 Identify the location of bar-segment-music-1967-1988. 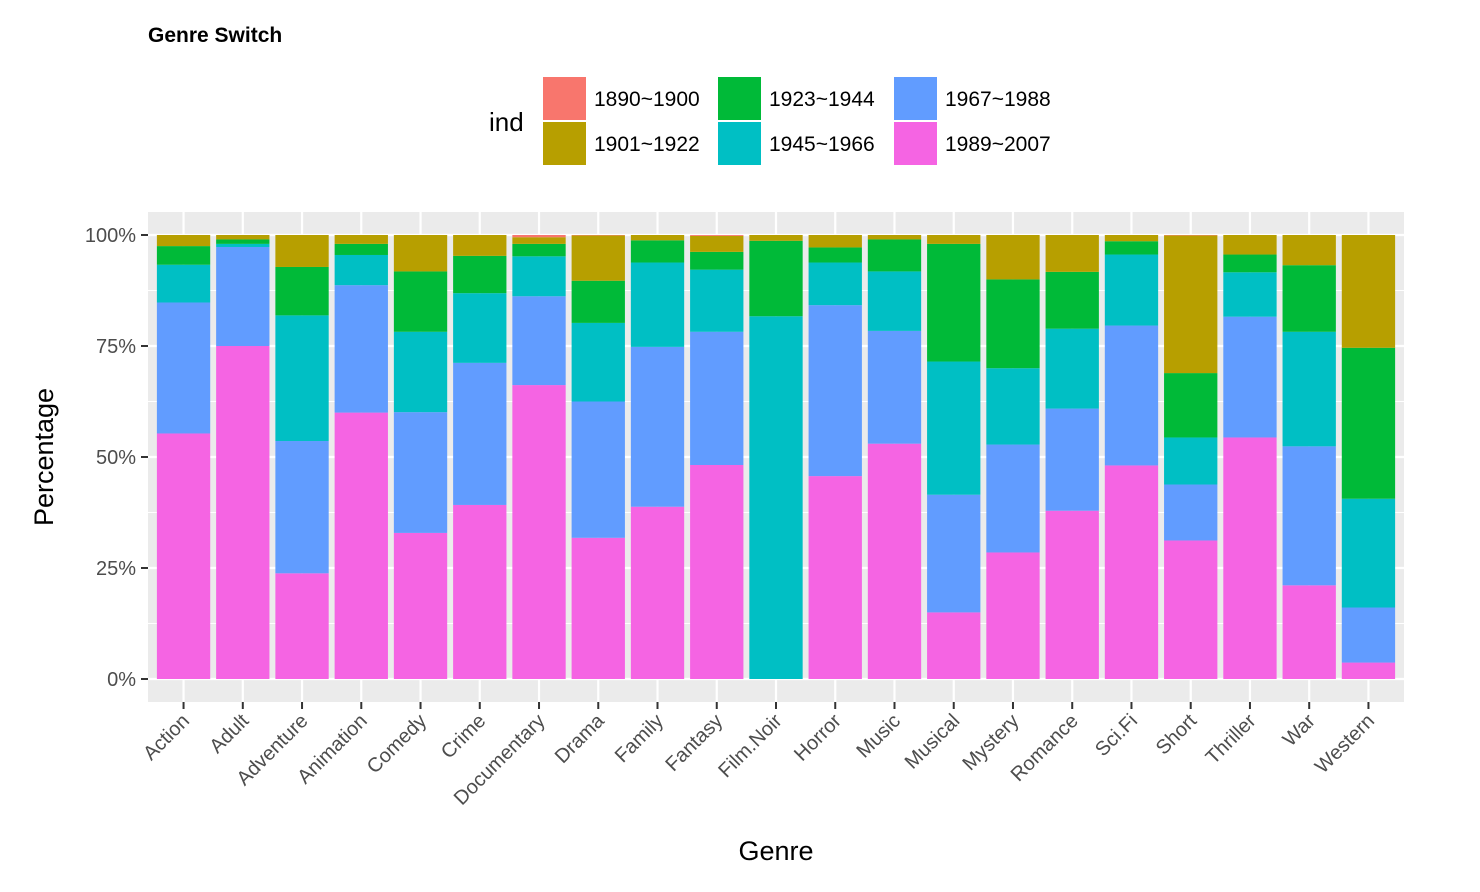
(894, 387).